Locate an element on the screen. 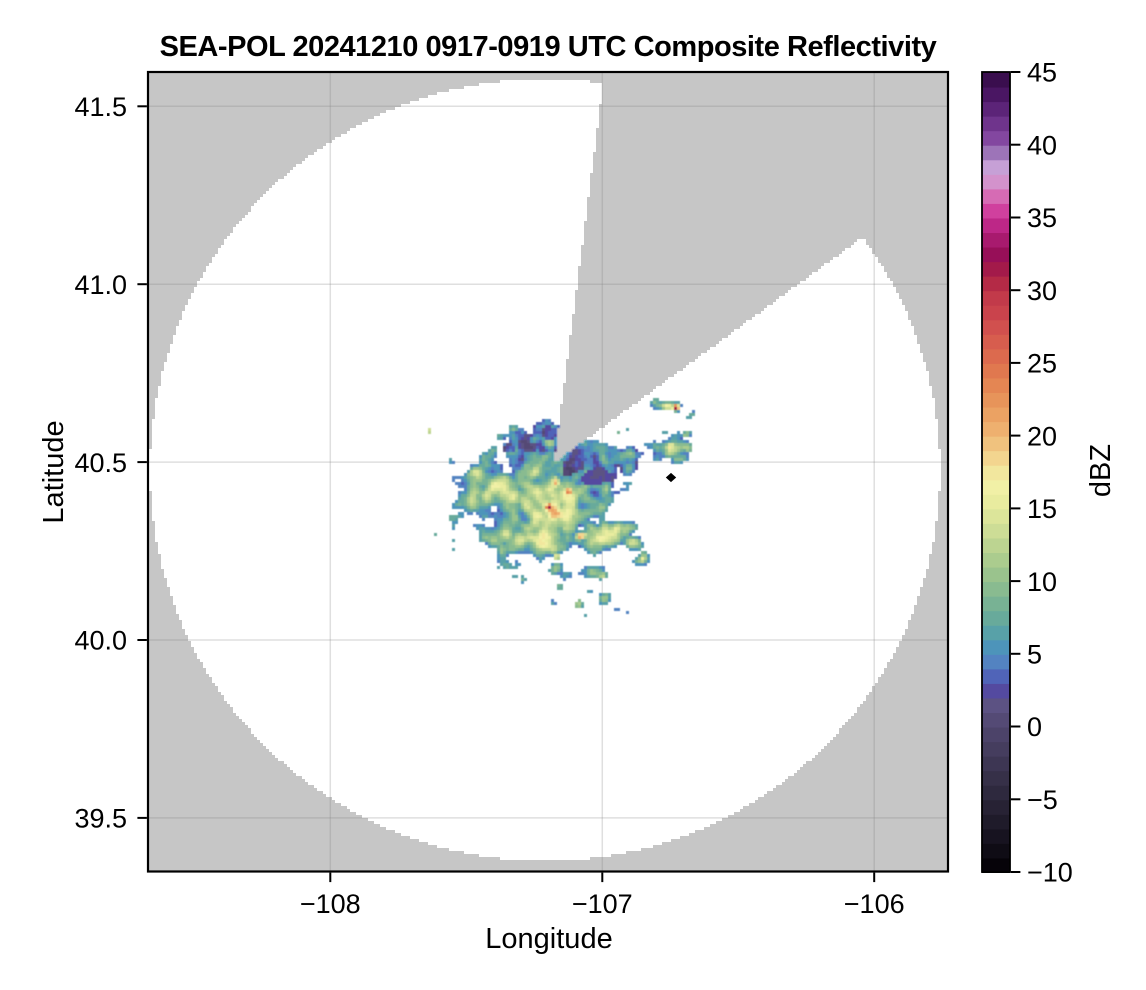 This screenshot has height=990, width=1146. svg-text: 30 is located at coordinates (1042, 291).